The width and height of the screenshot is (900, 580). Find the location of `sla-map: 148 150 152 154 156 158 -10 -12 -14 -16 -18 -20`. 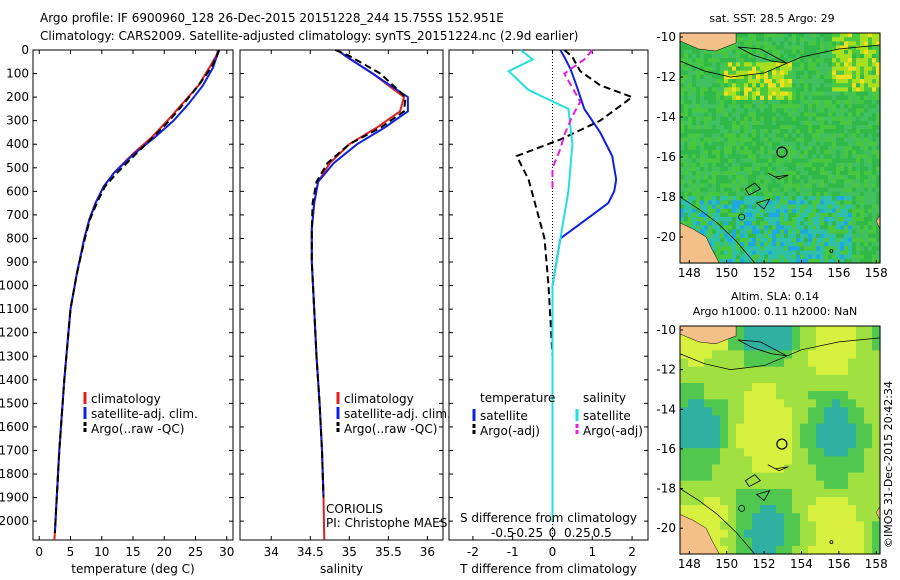

sla-map: 148 150 152 154 156 158 -10 -12 -14 -16 -18 -20 is located at coordinates (771, 447).